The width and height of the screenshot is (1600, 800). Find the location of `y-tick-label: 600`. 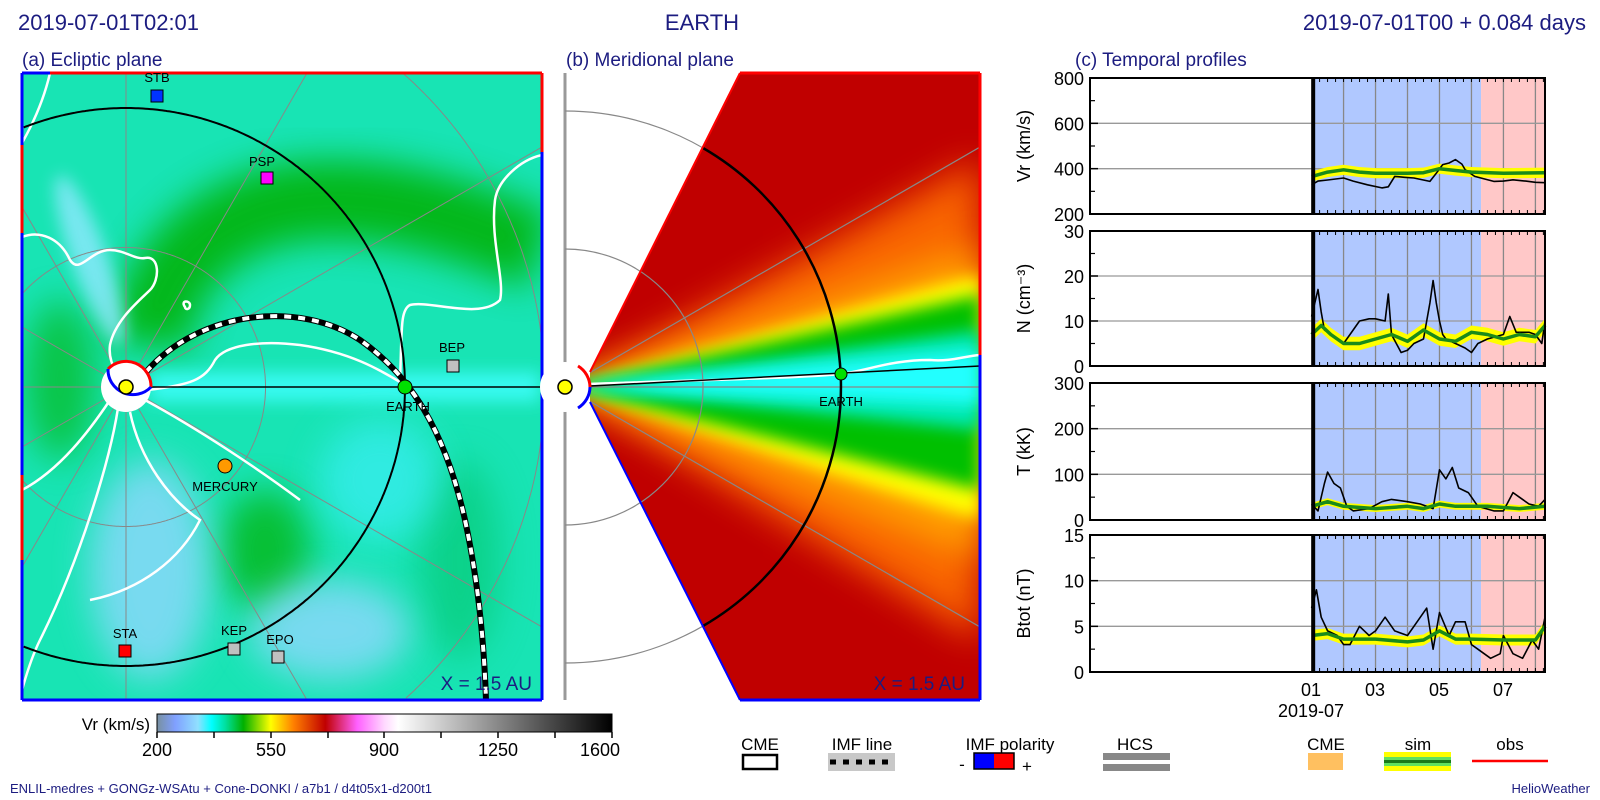

y-tick-label: 600 is located at coordinates (1069, 124).